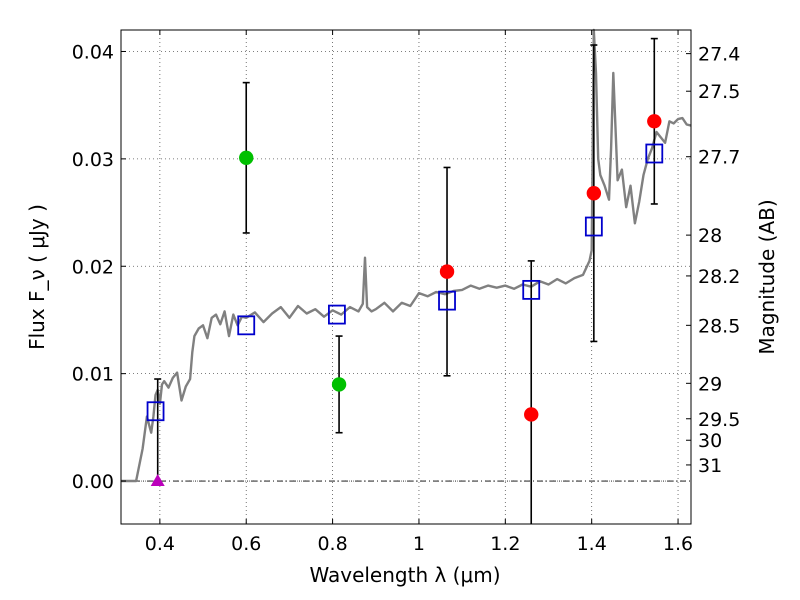  What do you see at coordinates (592, 544) in the screenshot?
I see `x-tick-label: 1.4` at bounding box center [592, 544].